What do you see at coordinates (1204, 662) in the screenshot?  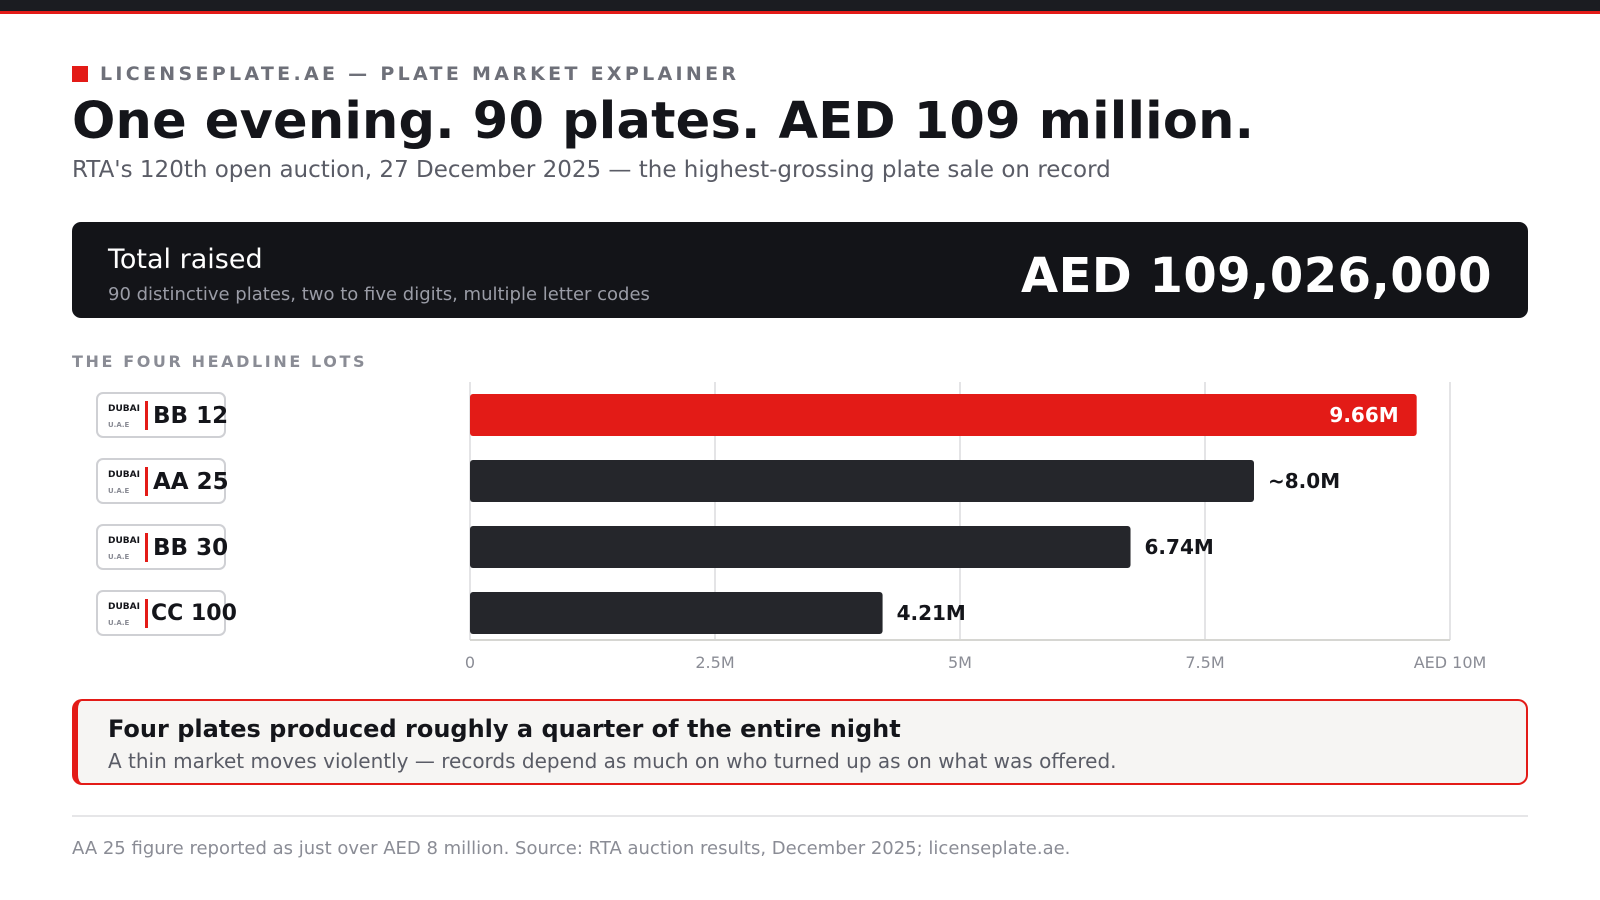 I see `x-tick-label: 7.5M` at bounding box center [1204, 662].